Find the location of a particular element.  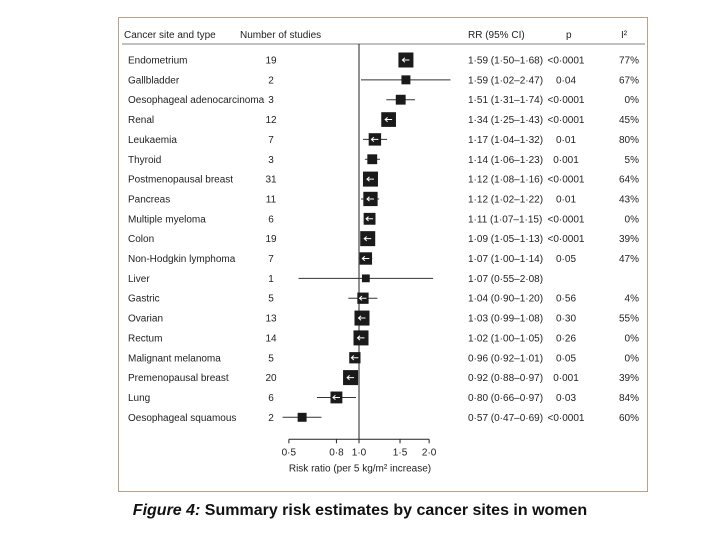

row-rr-ci: 1·03 (0·99–1·08) is located at coordinates (505, 319).